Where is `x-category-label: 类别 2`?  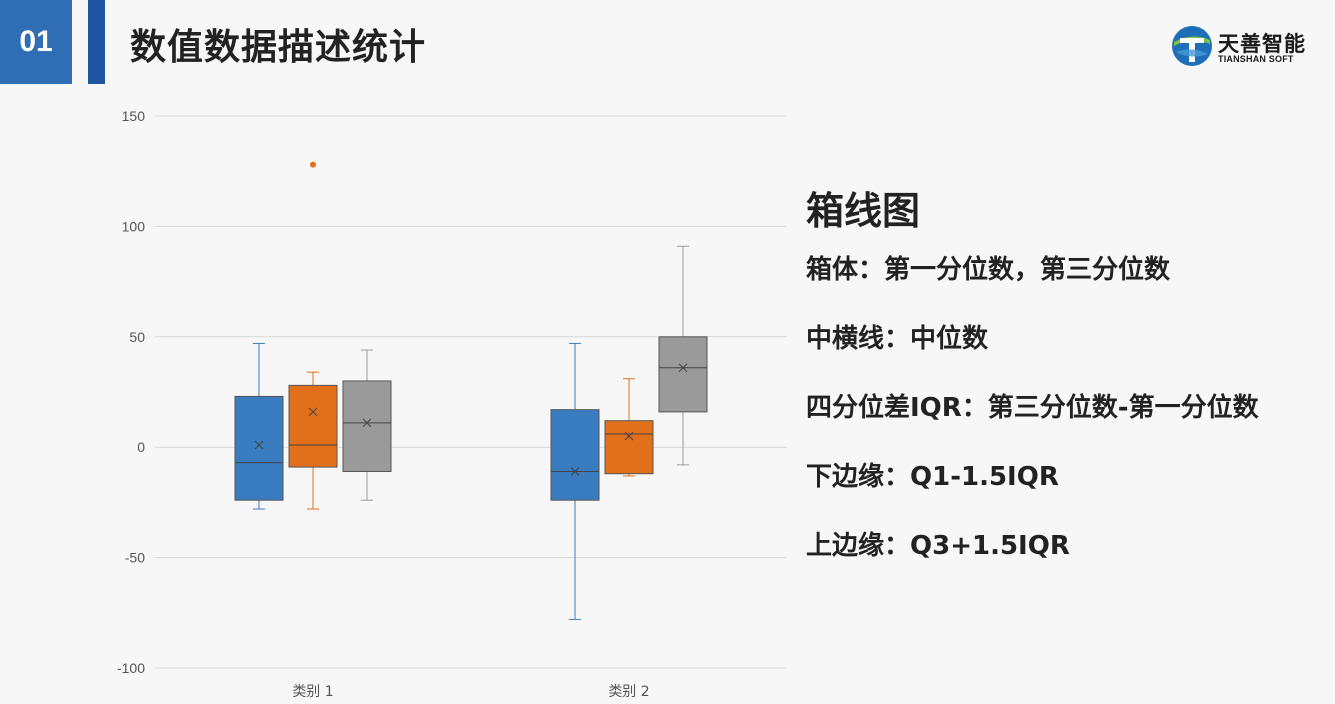
x-category-label: 类别 2 is located at coordinates (628, 692).